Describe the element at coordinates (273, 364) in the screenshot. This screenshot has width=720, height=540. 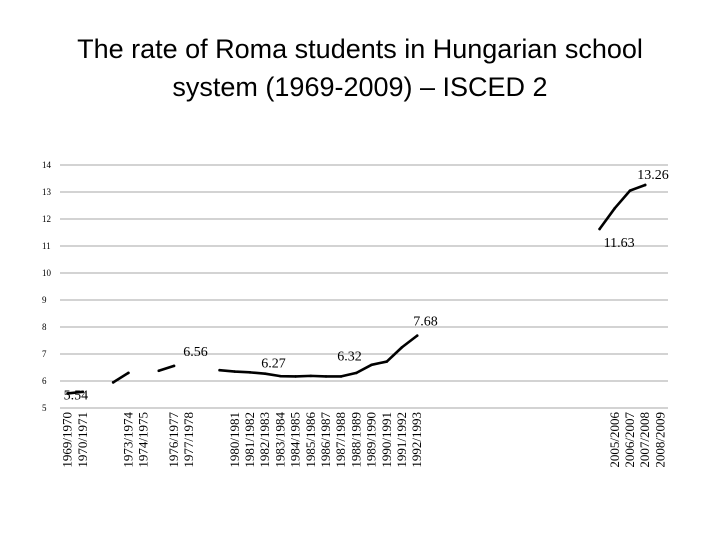
I see `data-label-6-27: 6.27` at that location.